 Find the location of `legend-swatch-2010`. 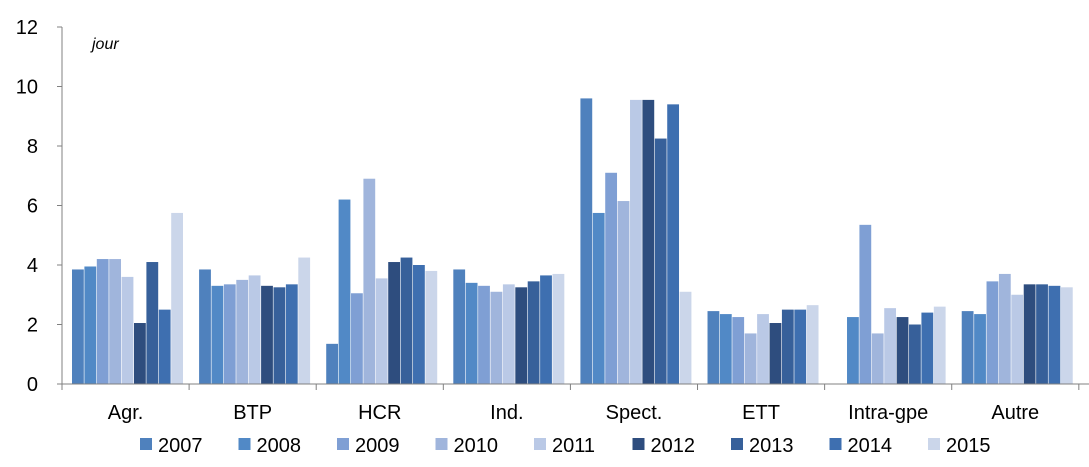

legend-swatch-2010 is located at coordinates (441, 444).